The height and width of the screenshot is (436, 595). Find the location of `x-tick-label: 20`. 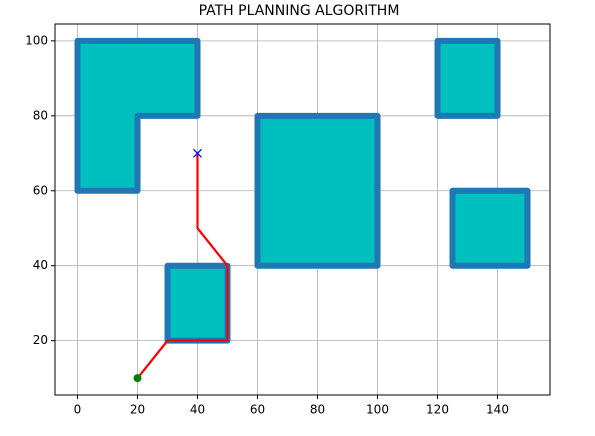

x-tick-label: 20 is located at coordinates (137, 410).